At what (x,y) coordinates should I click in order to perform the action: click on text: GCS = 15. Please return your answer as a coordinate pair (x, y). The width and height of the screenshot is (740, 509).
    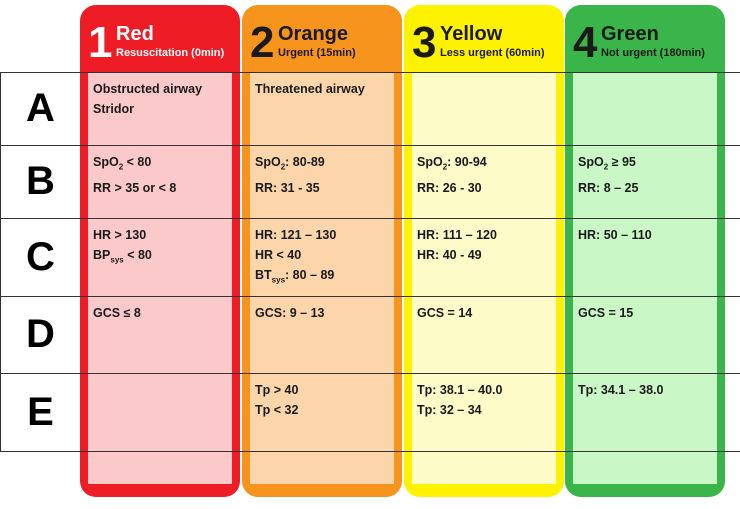
    Looking at the image, I should click on (606, 313).